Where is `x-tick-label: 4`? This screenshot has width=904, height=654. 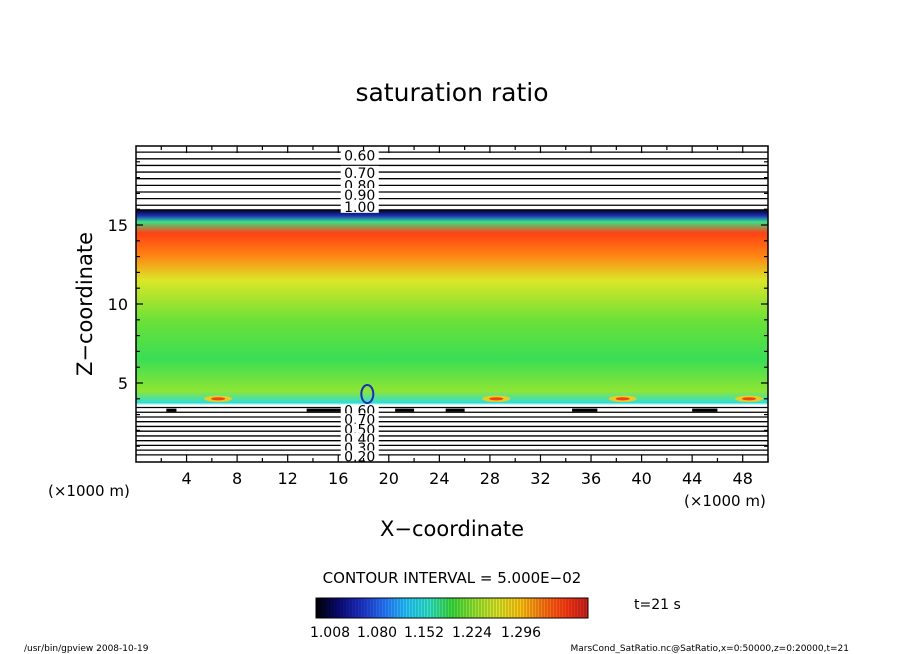
x-tick-label: 4 is located at coordinates (186, 478).